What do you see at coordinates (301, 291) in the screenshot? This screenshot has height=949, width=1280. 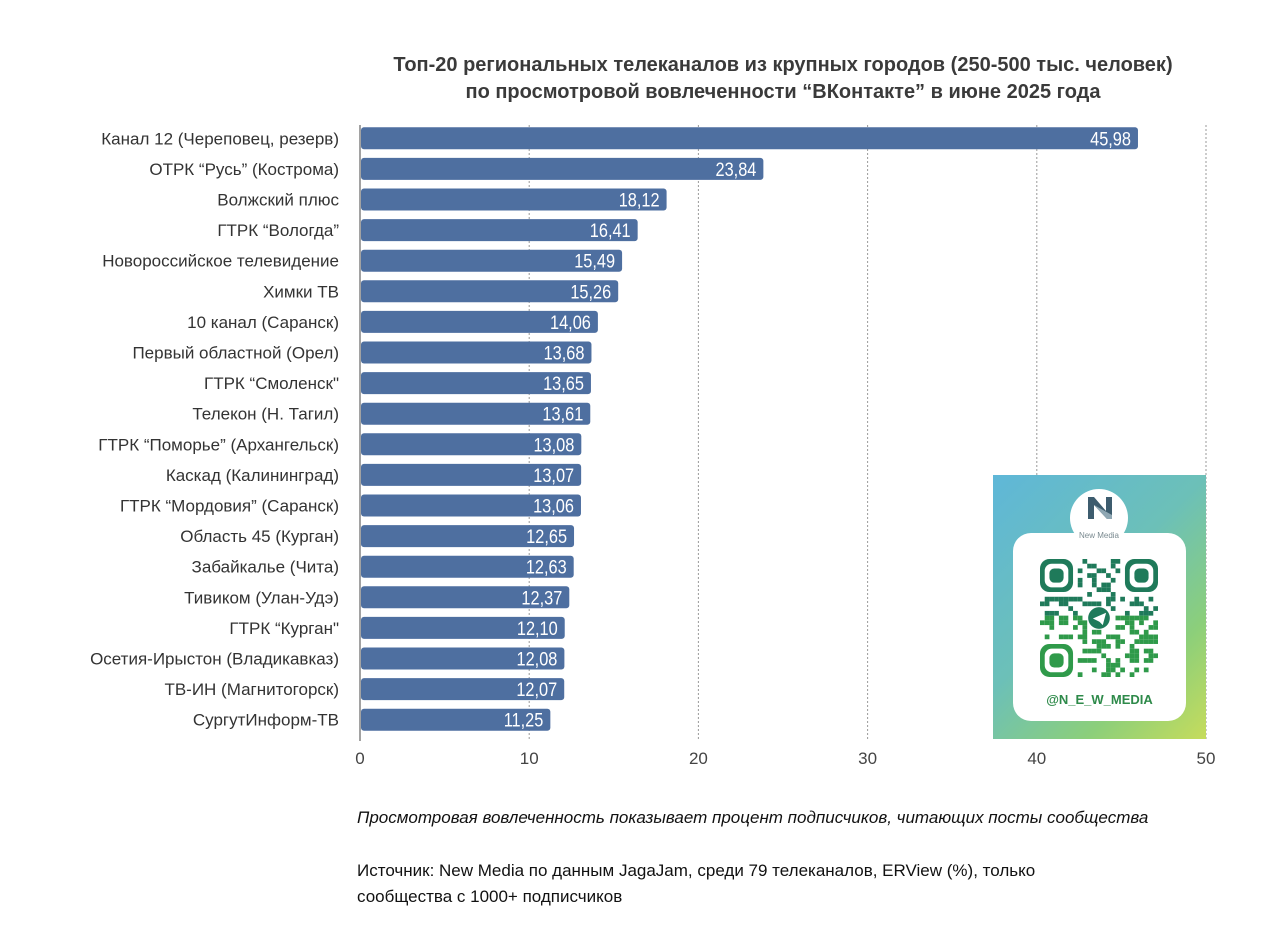 I see `category-label: Химки ТВ` at bounding box center [301, 291].